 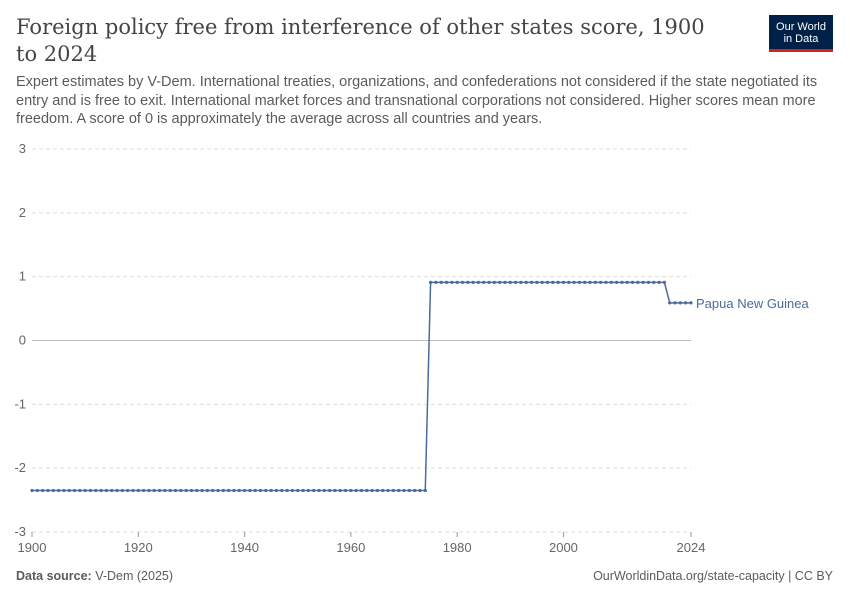 What do you see at coordinates (801, 33) in the screenshot?
I see `owid-logo: Our World in Data` at bounding box center [801, 33].